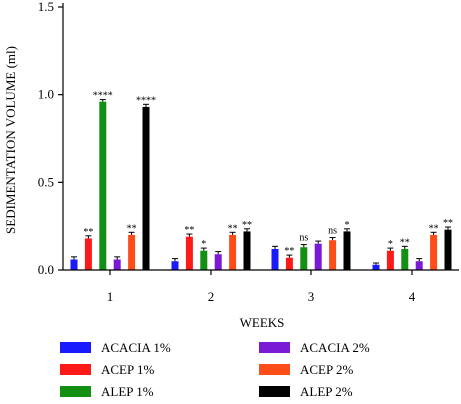 This screenshot has height=404, width=461. What do you see at coordinates (46, 269) in the screenshot?
I see `y-tick-label: 0.0` at bounding box center [46, 269].